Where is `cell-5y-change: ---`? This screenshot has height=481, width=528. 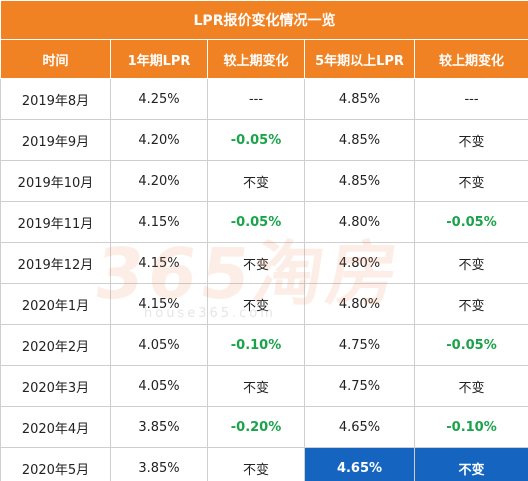 cell-5y-change: --- is located at coordinates (471, 99).